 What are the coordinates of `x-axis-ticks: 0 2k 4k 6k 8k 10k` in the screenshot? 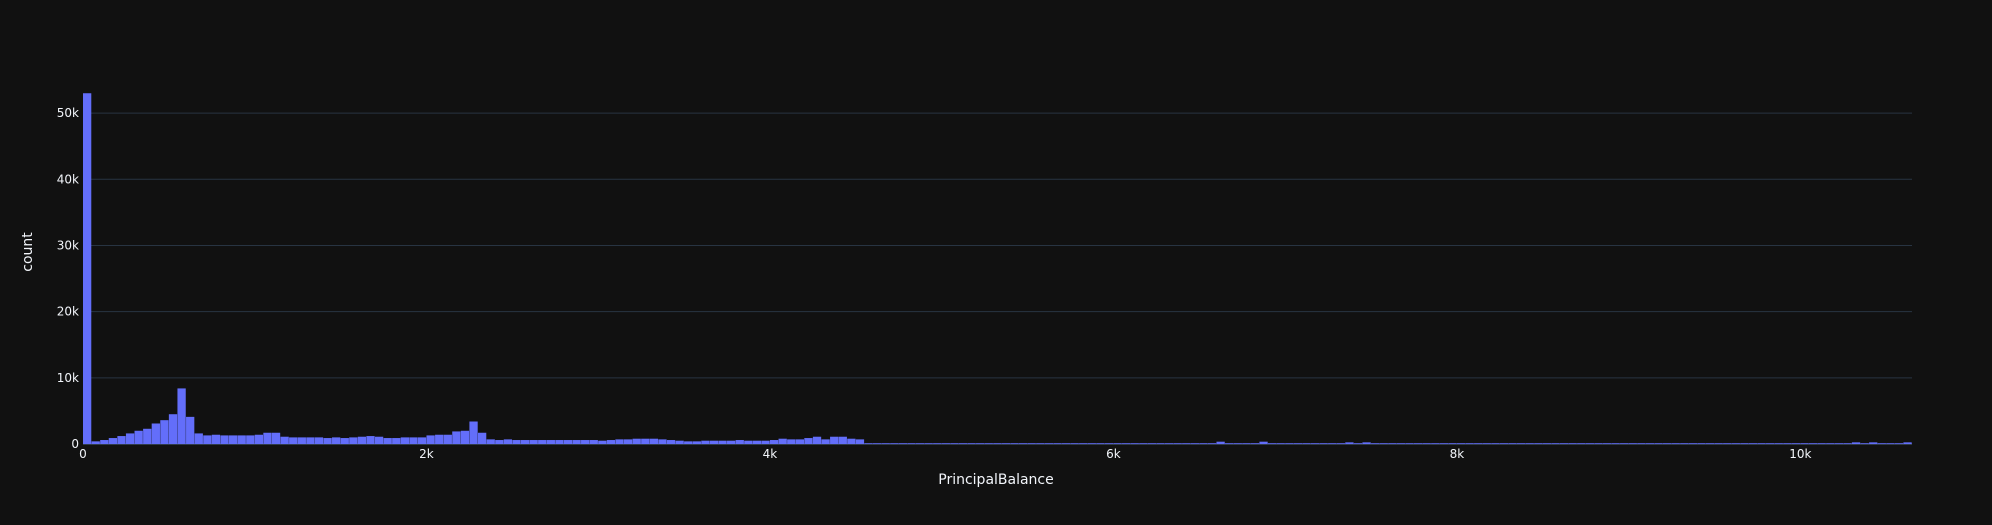 It's located at (945, 454).